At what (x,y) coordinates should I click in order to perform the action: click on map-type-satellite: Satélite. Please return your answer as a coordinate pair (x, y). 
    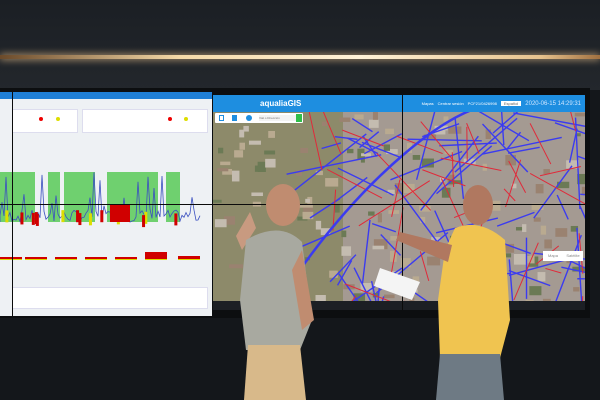
    Looking at the image, I should click on (573, 255).